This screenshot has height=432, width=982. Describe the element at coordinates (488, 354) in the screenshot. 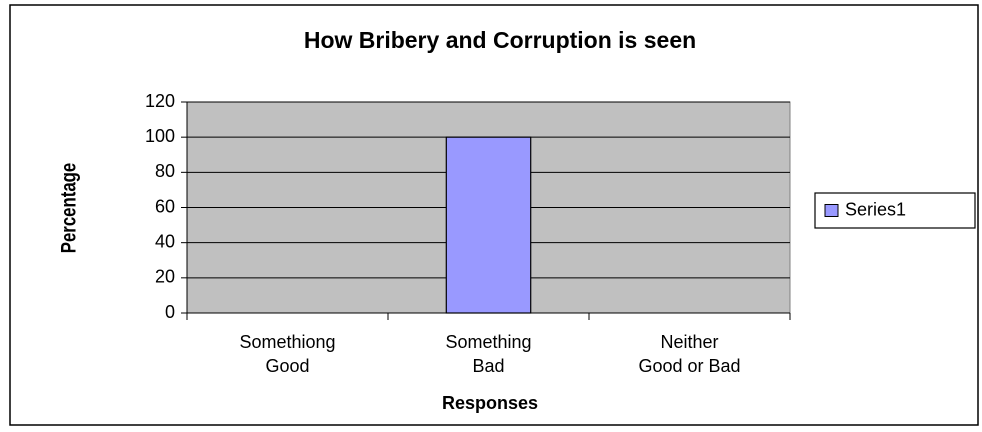

I see `x-tick-label: Something Bad` at that location.